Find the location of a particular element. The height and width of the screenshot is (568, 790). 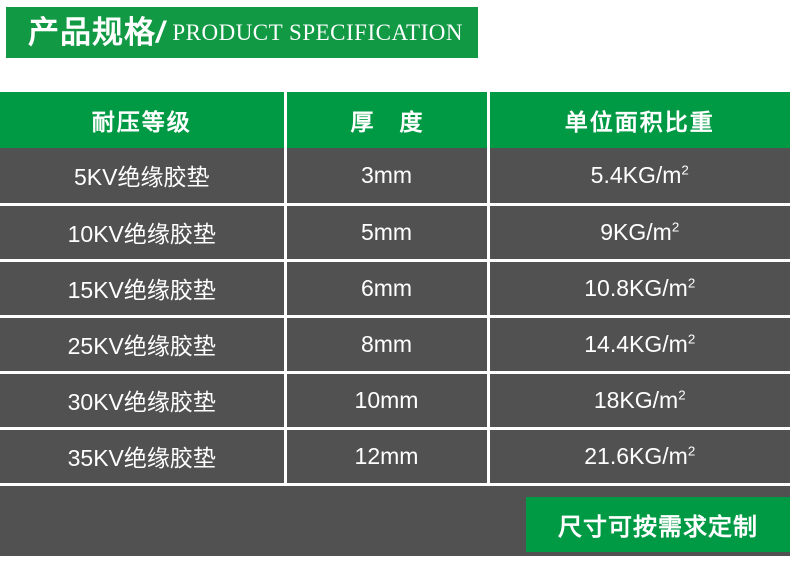

cell-weight: 5.4KG/m2 is located at coordinates (638, 177).